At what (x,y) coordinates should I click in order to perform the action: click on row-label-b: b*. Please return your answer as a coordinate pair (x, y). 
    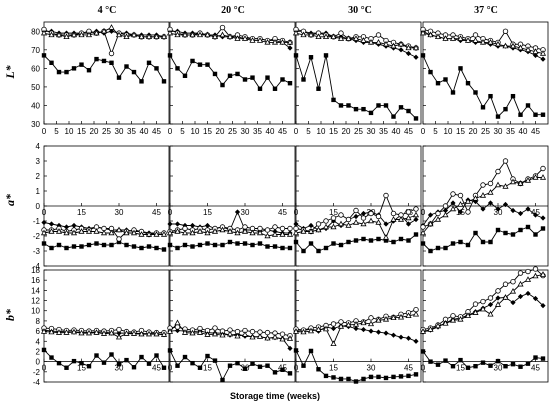
    Looking at the image, I should click on (10, 314).